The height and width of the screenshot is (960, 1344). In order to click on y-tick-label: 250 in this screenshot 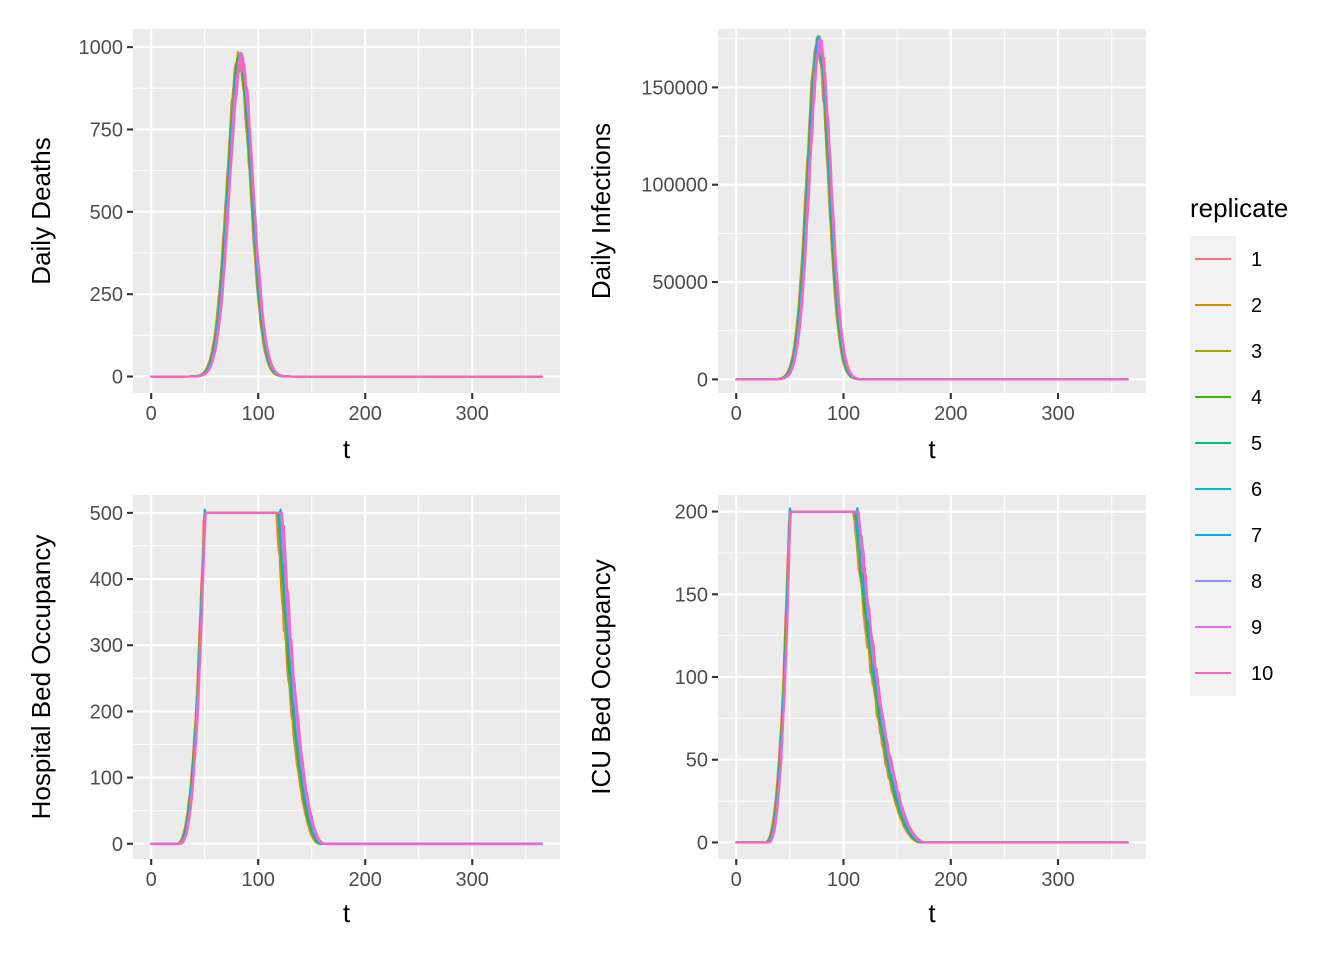, I will do `click(106, 295)`.